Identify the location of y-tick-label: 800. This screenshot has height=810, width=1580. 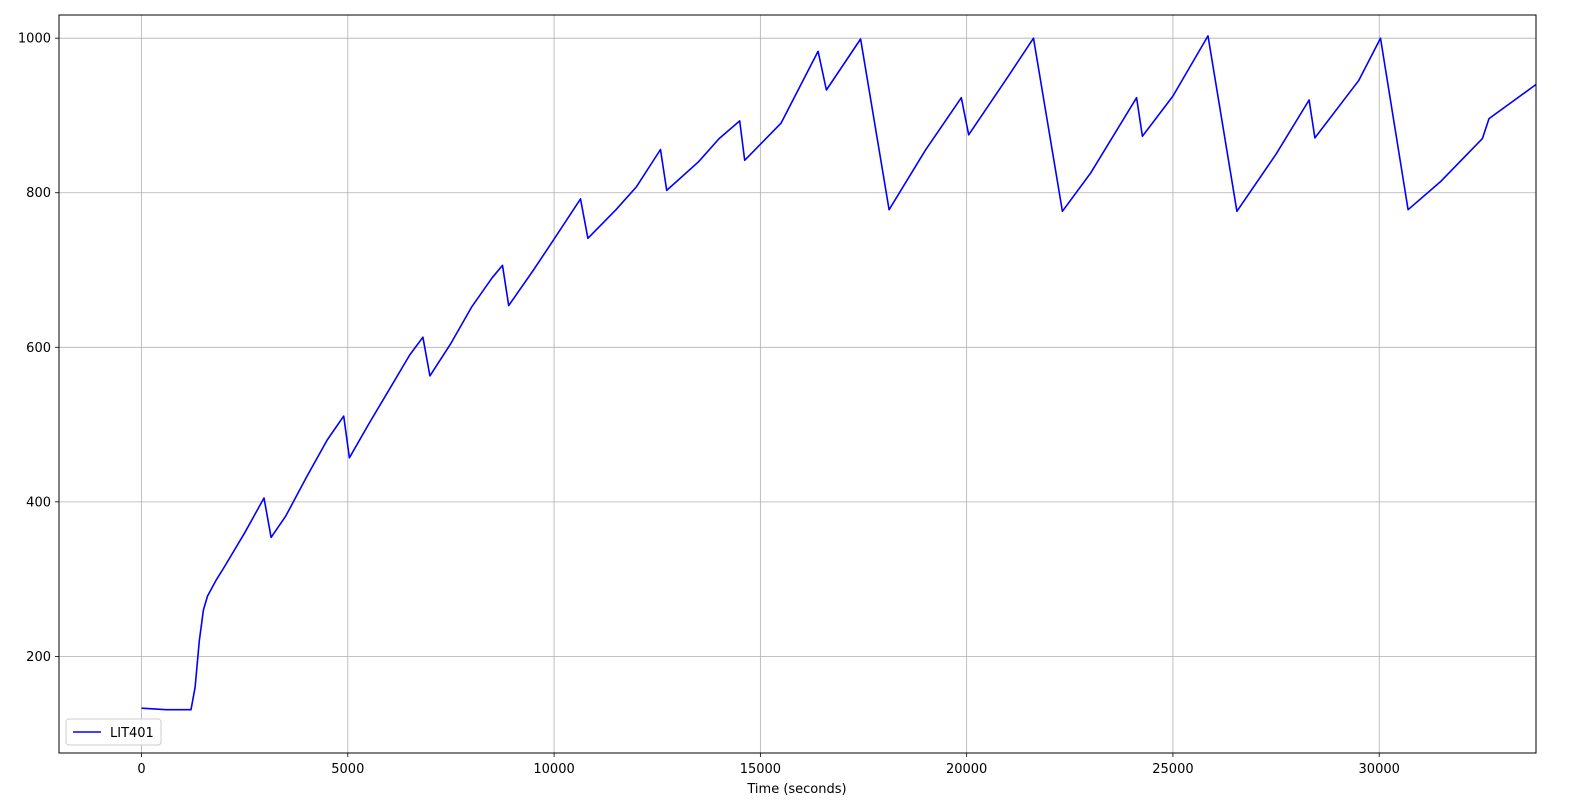
(38, 193).